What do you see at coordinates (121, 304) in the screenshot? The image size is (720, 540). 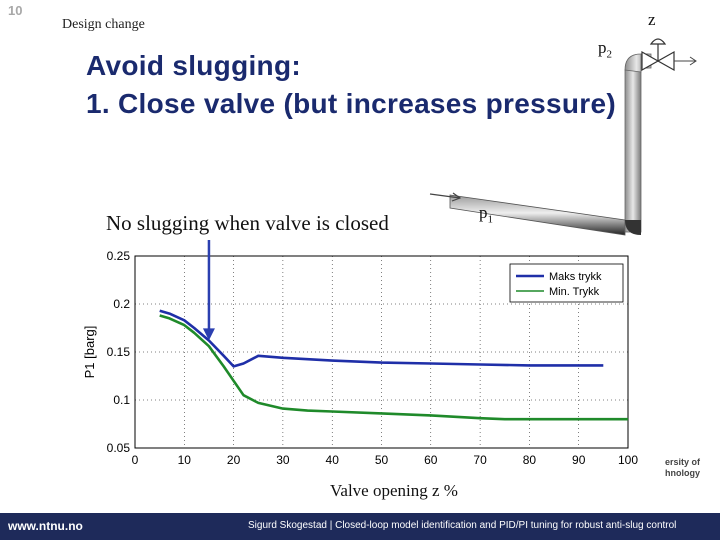 I see `y-tick-label: 0.2` at bounding box center [121, 304].